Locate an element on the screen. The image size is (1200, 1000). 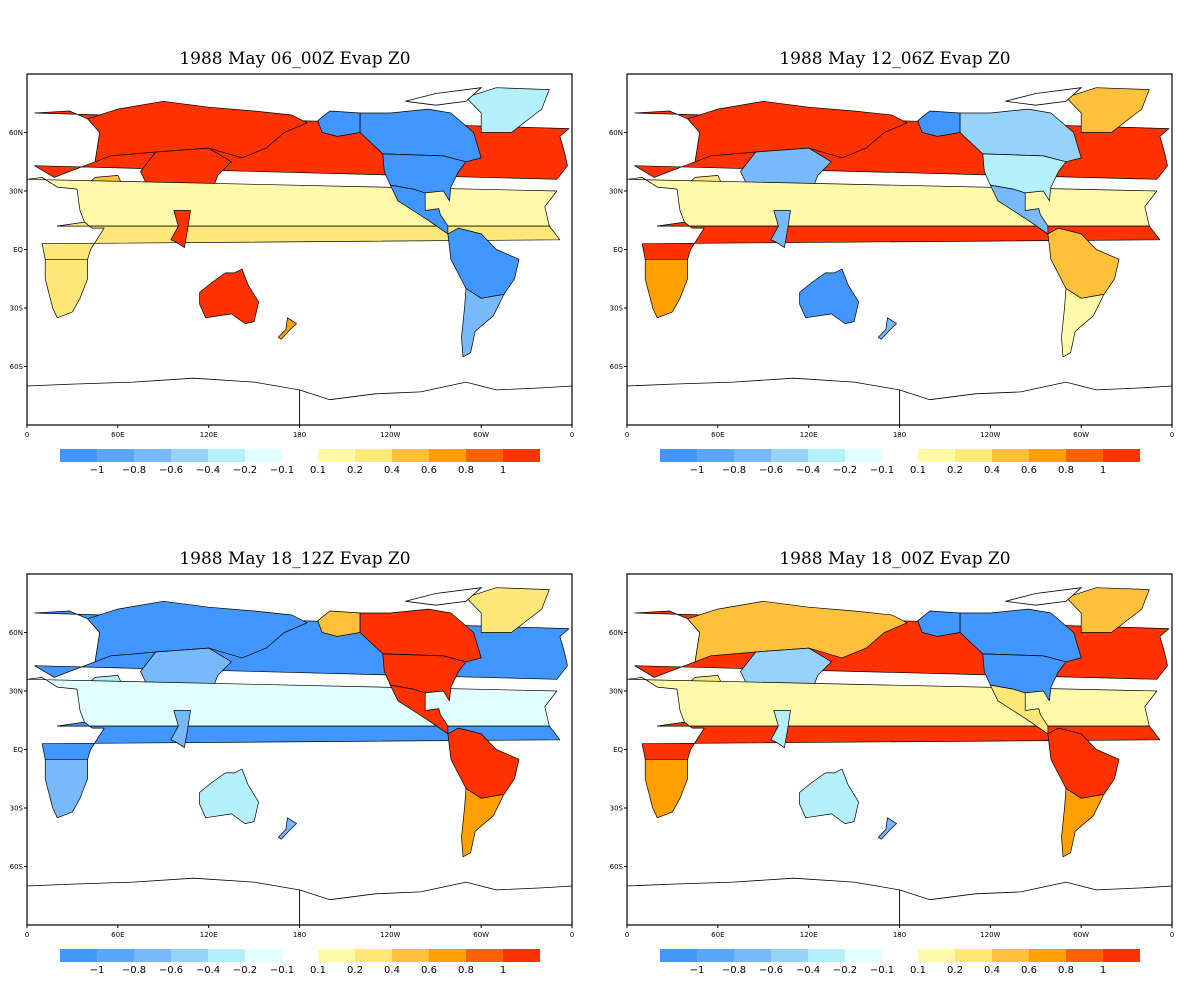
land-region-samerica_s is located at coordinates (483, 823).